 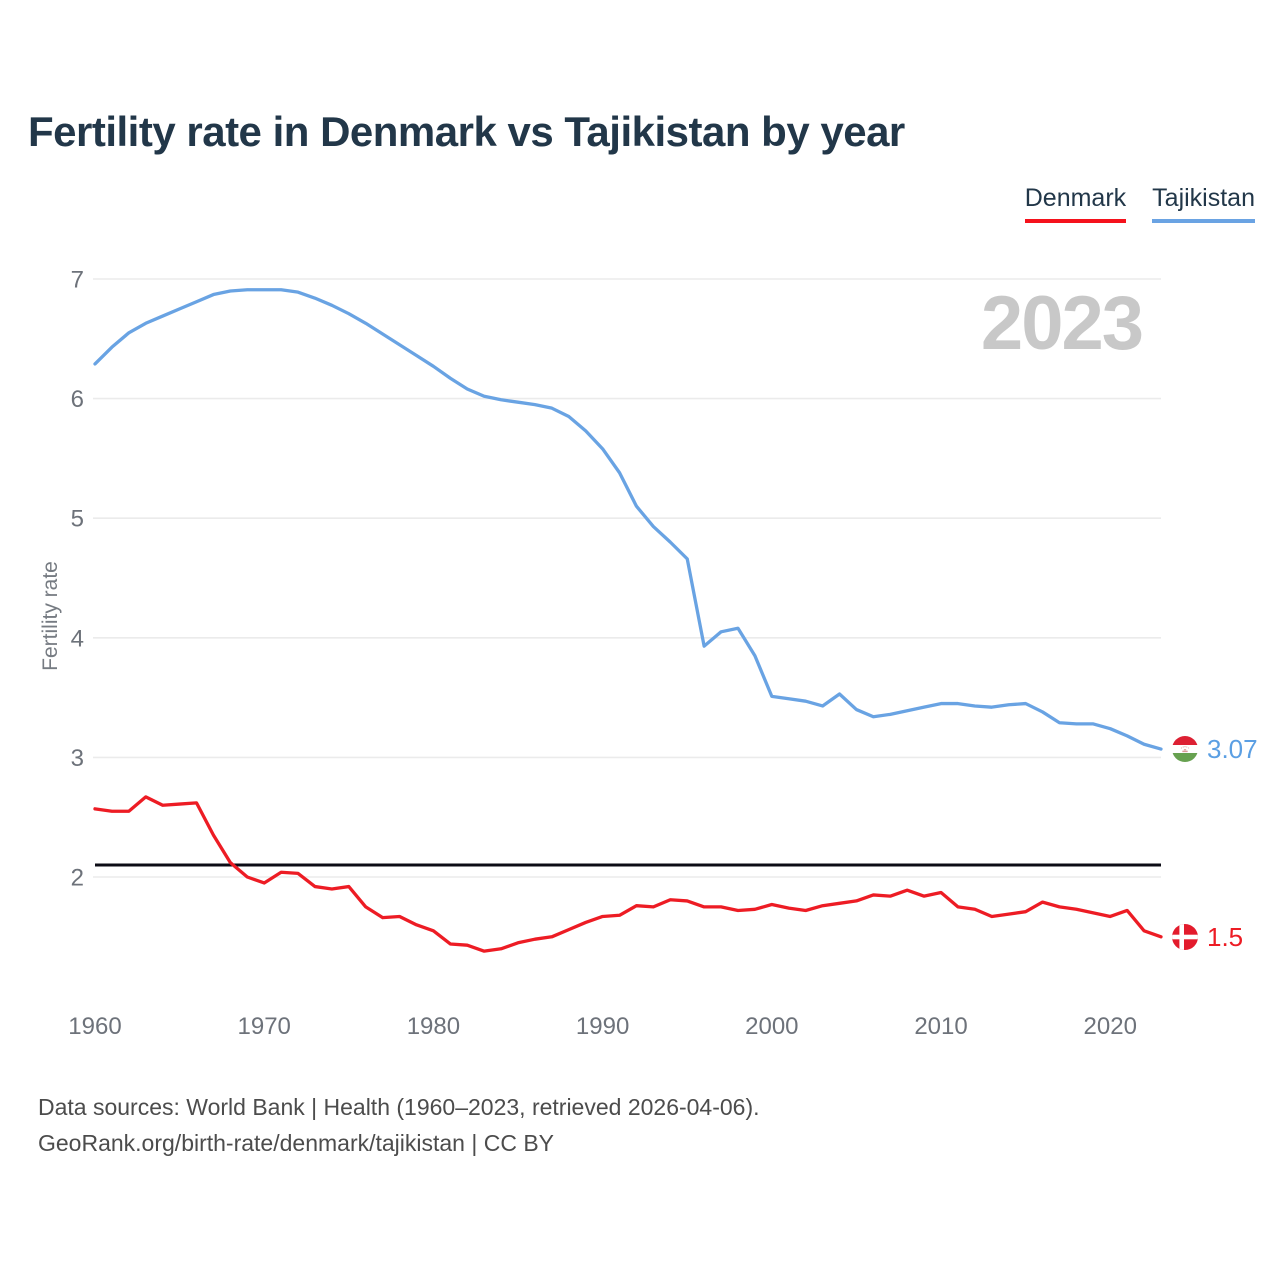 I want to click on legend-item-tajikistan: Tajikistan, so click(x=1203, y=203).